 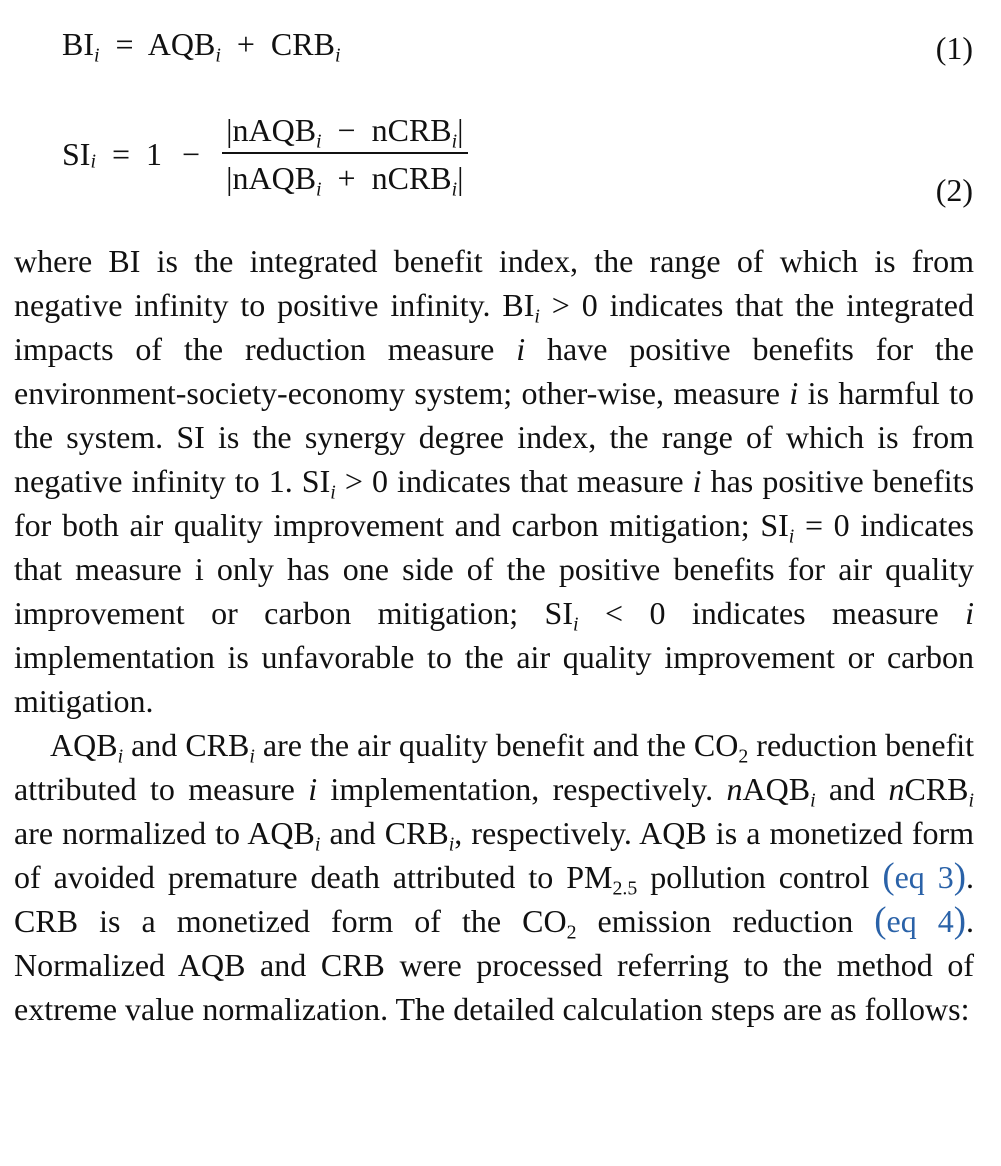 I want to click on p2-t13: . CRB is a monetized form of the CO, so click(x=494, y=899).